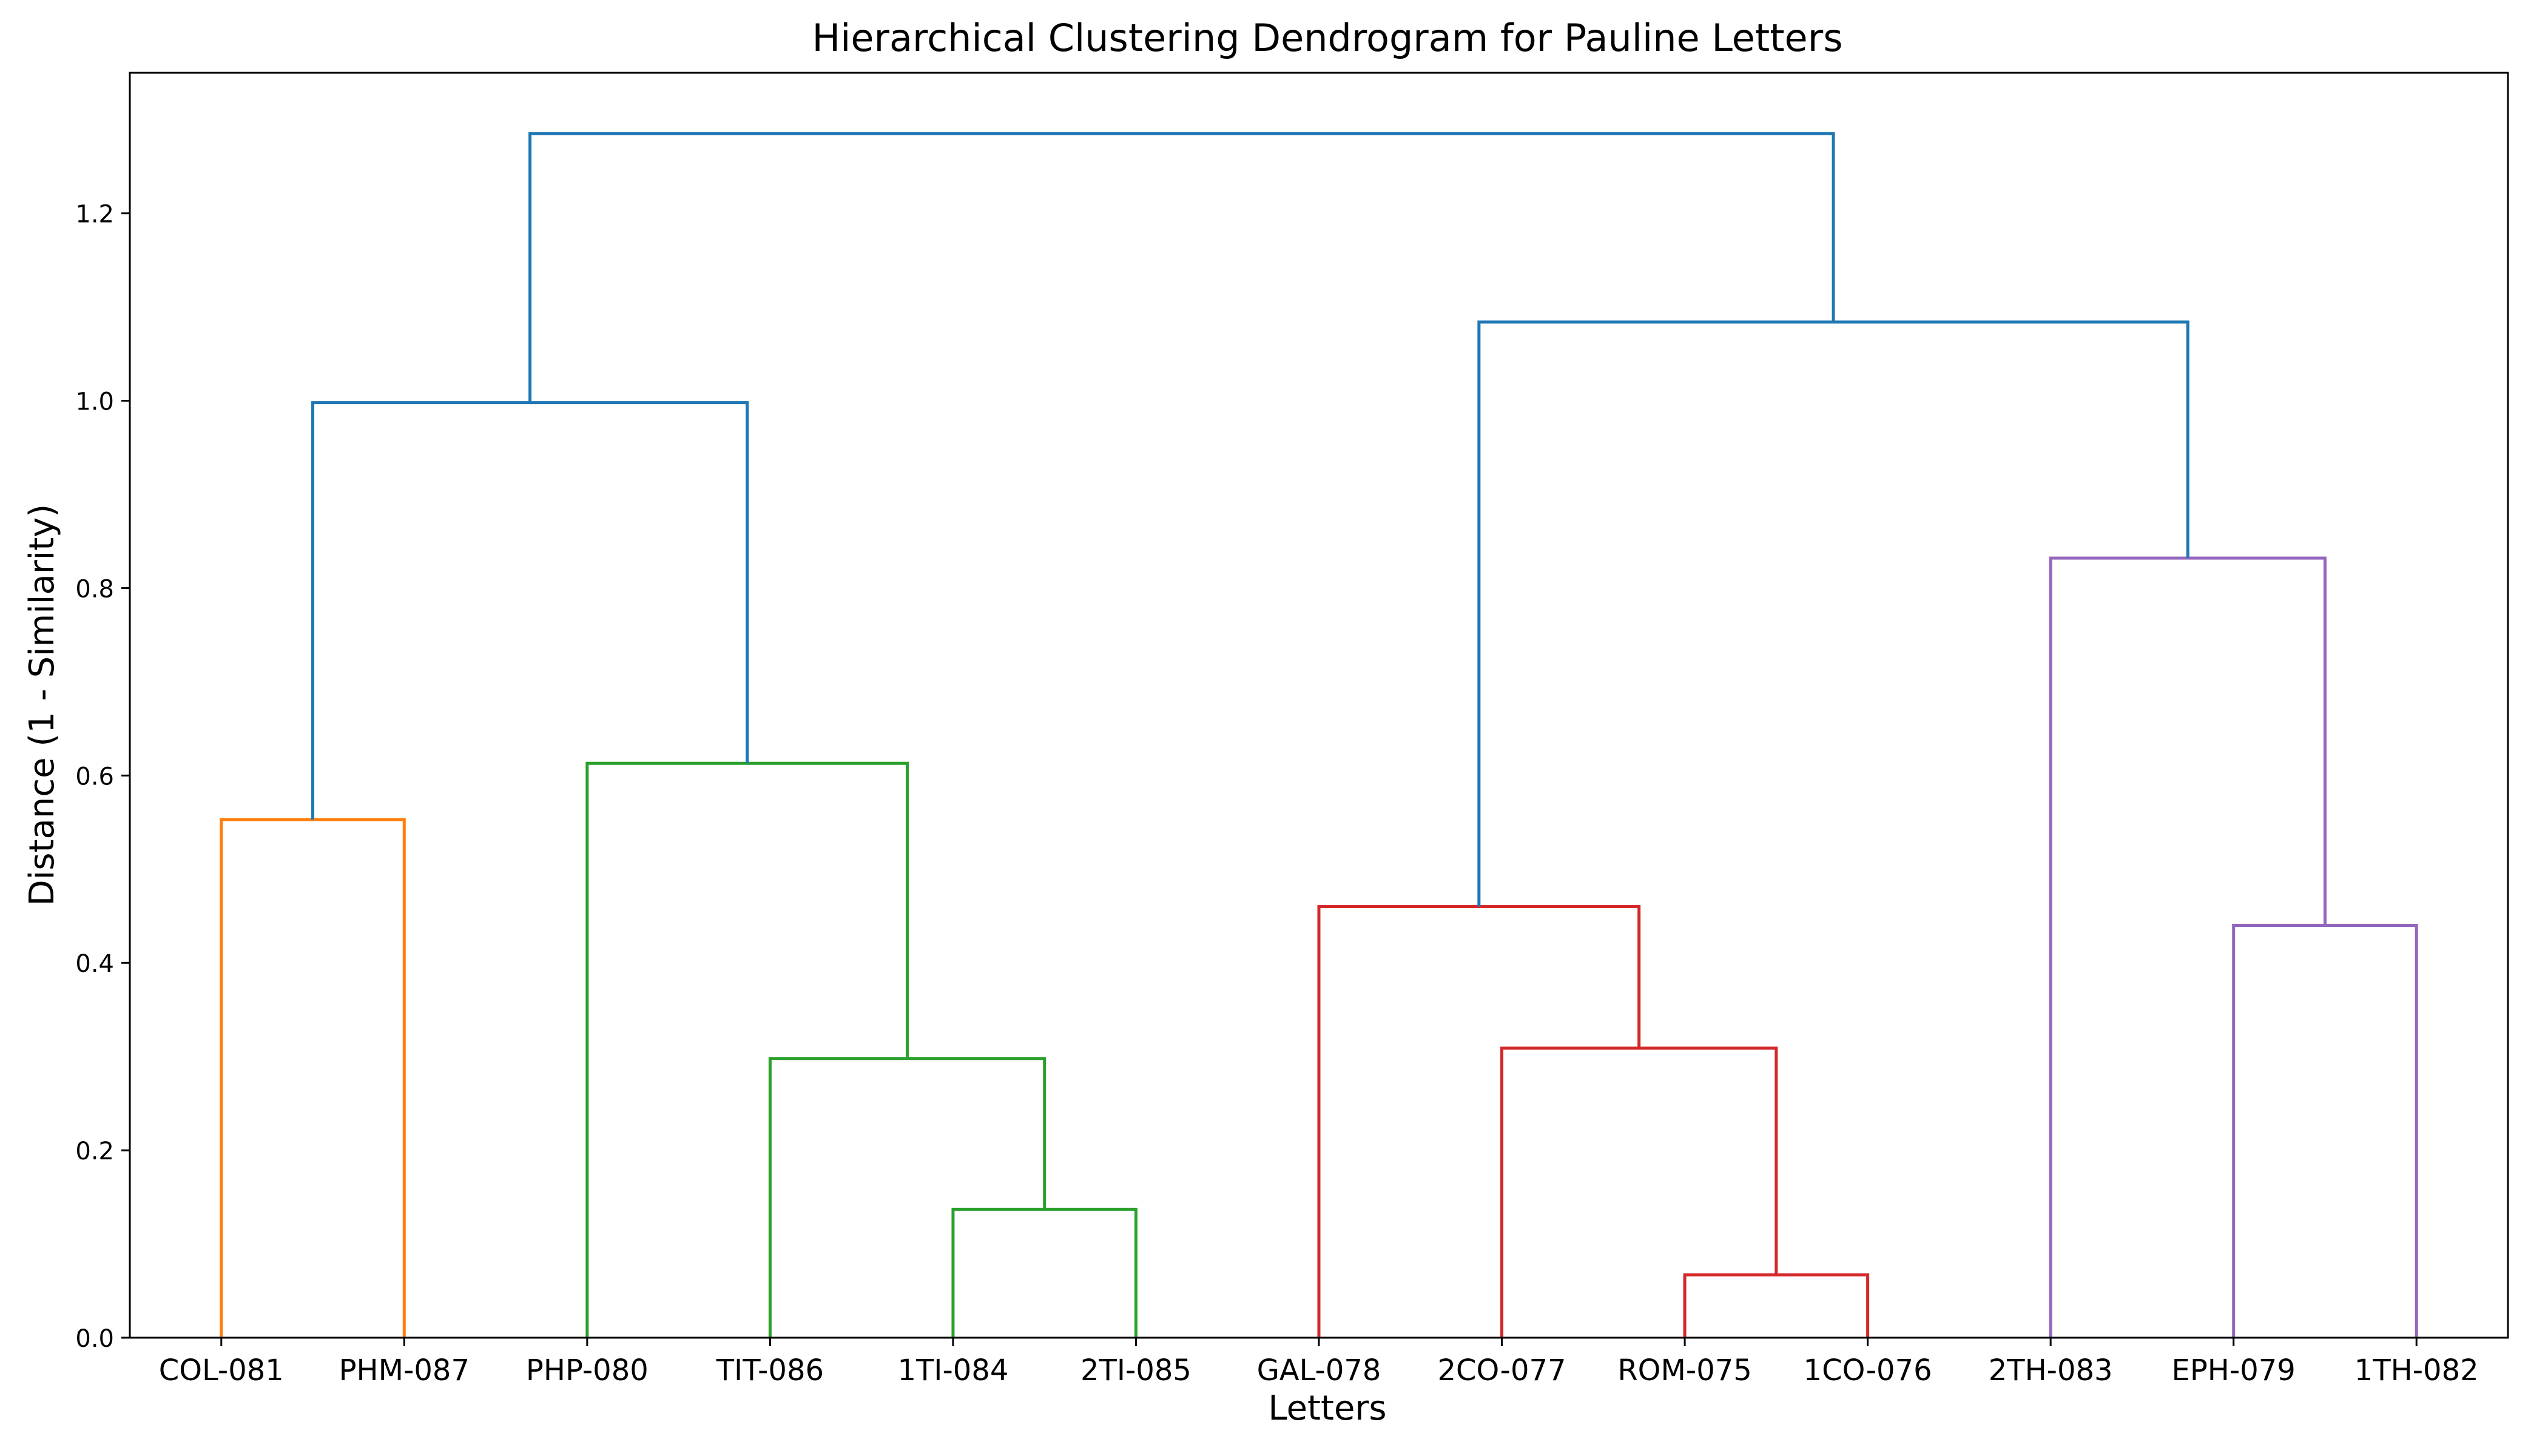 The image size is (2548, 1456). I want to click on x-axis-label: Letters, so click(1327, 1408).